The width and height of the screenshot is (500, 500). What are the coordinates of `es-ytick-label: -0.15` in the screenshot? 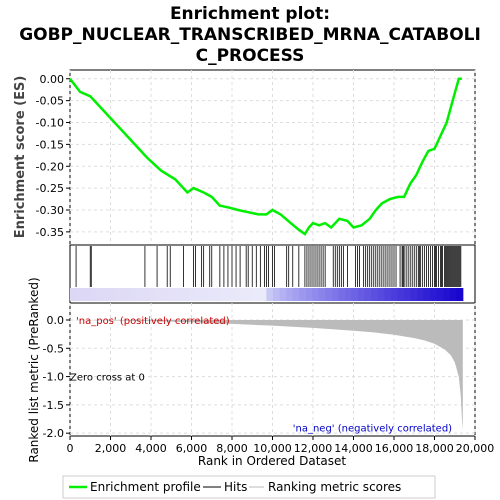 It's located at (50, 144).